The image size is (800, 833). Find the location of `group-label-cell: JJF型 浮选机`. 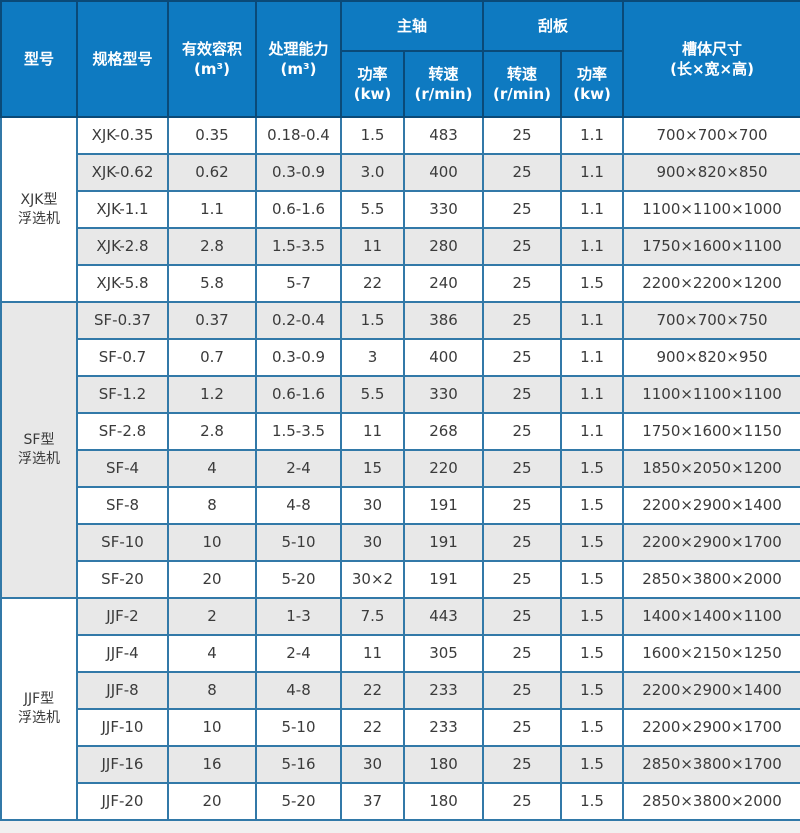

group-label-cell: JJF型 浮选机 is located at coordinates (39, 709).